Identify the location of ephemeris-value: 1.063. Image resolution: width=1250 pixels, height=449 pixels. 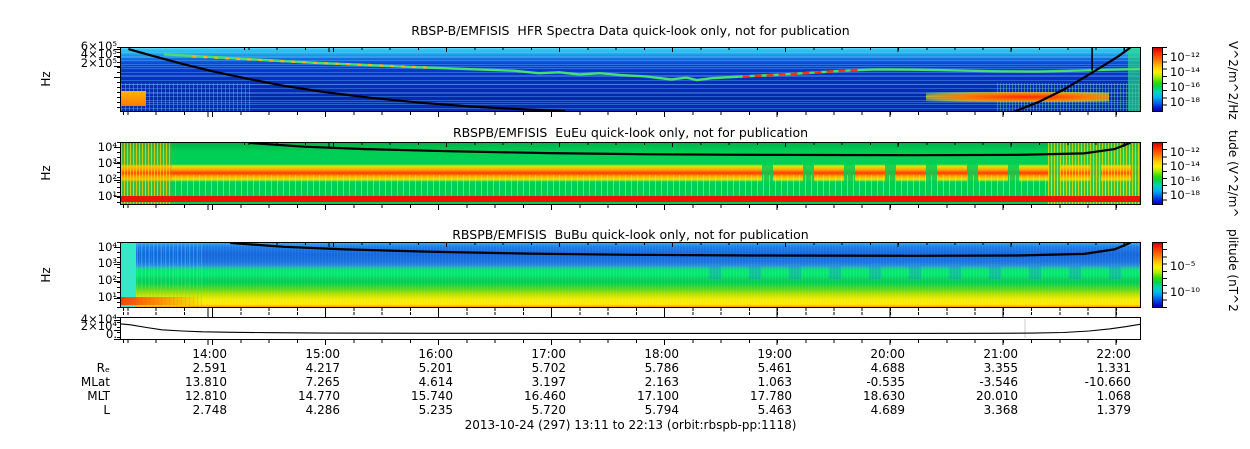
(774, 382).